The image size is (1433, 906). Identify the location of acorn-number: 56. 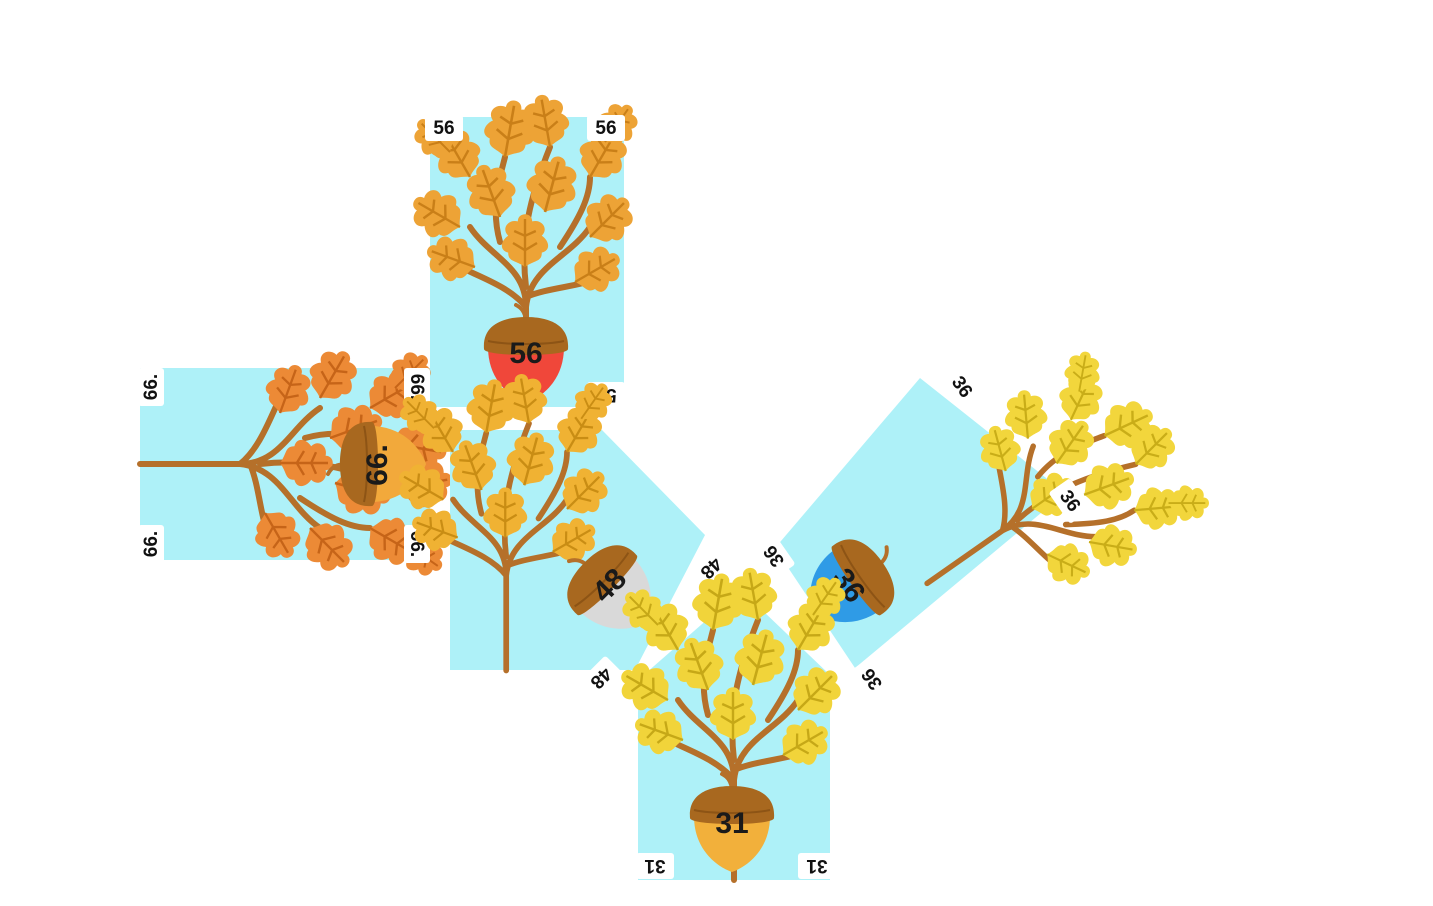
(526, 353).